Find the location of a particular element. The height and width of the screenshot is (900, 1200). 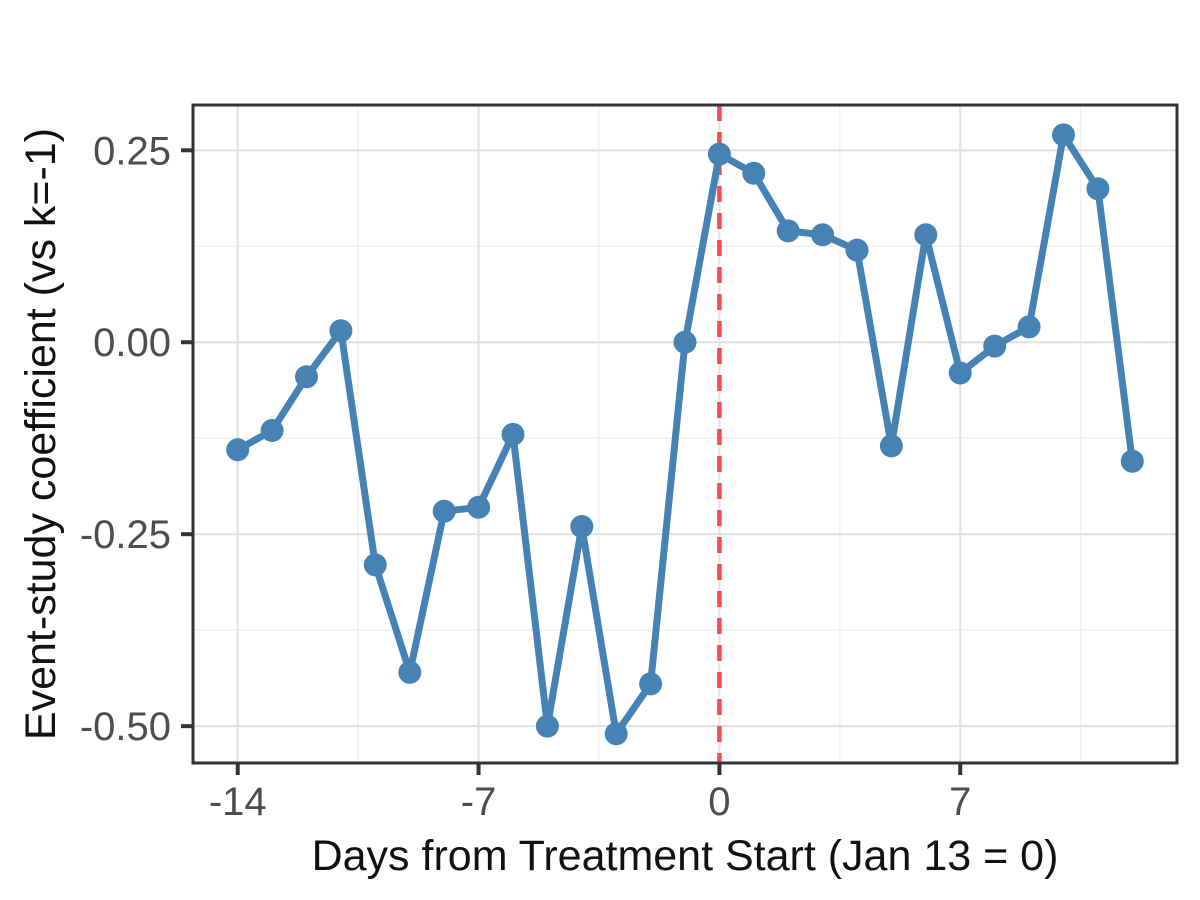

y-tick-label: -0.25 is located at coordinates (125, 535).